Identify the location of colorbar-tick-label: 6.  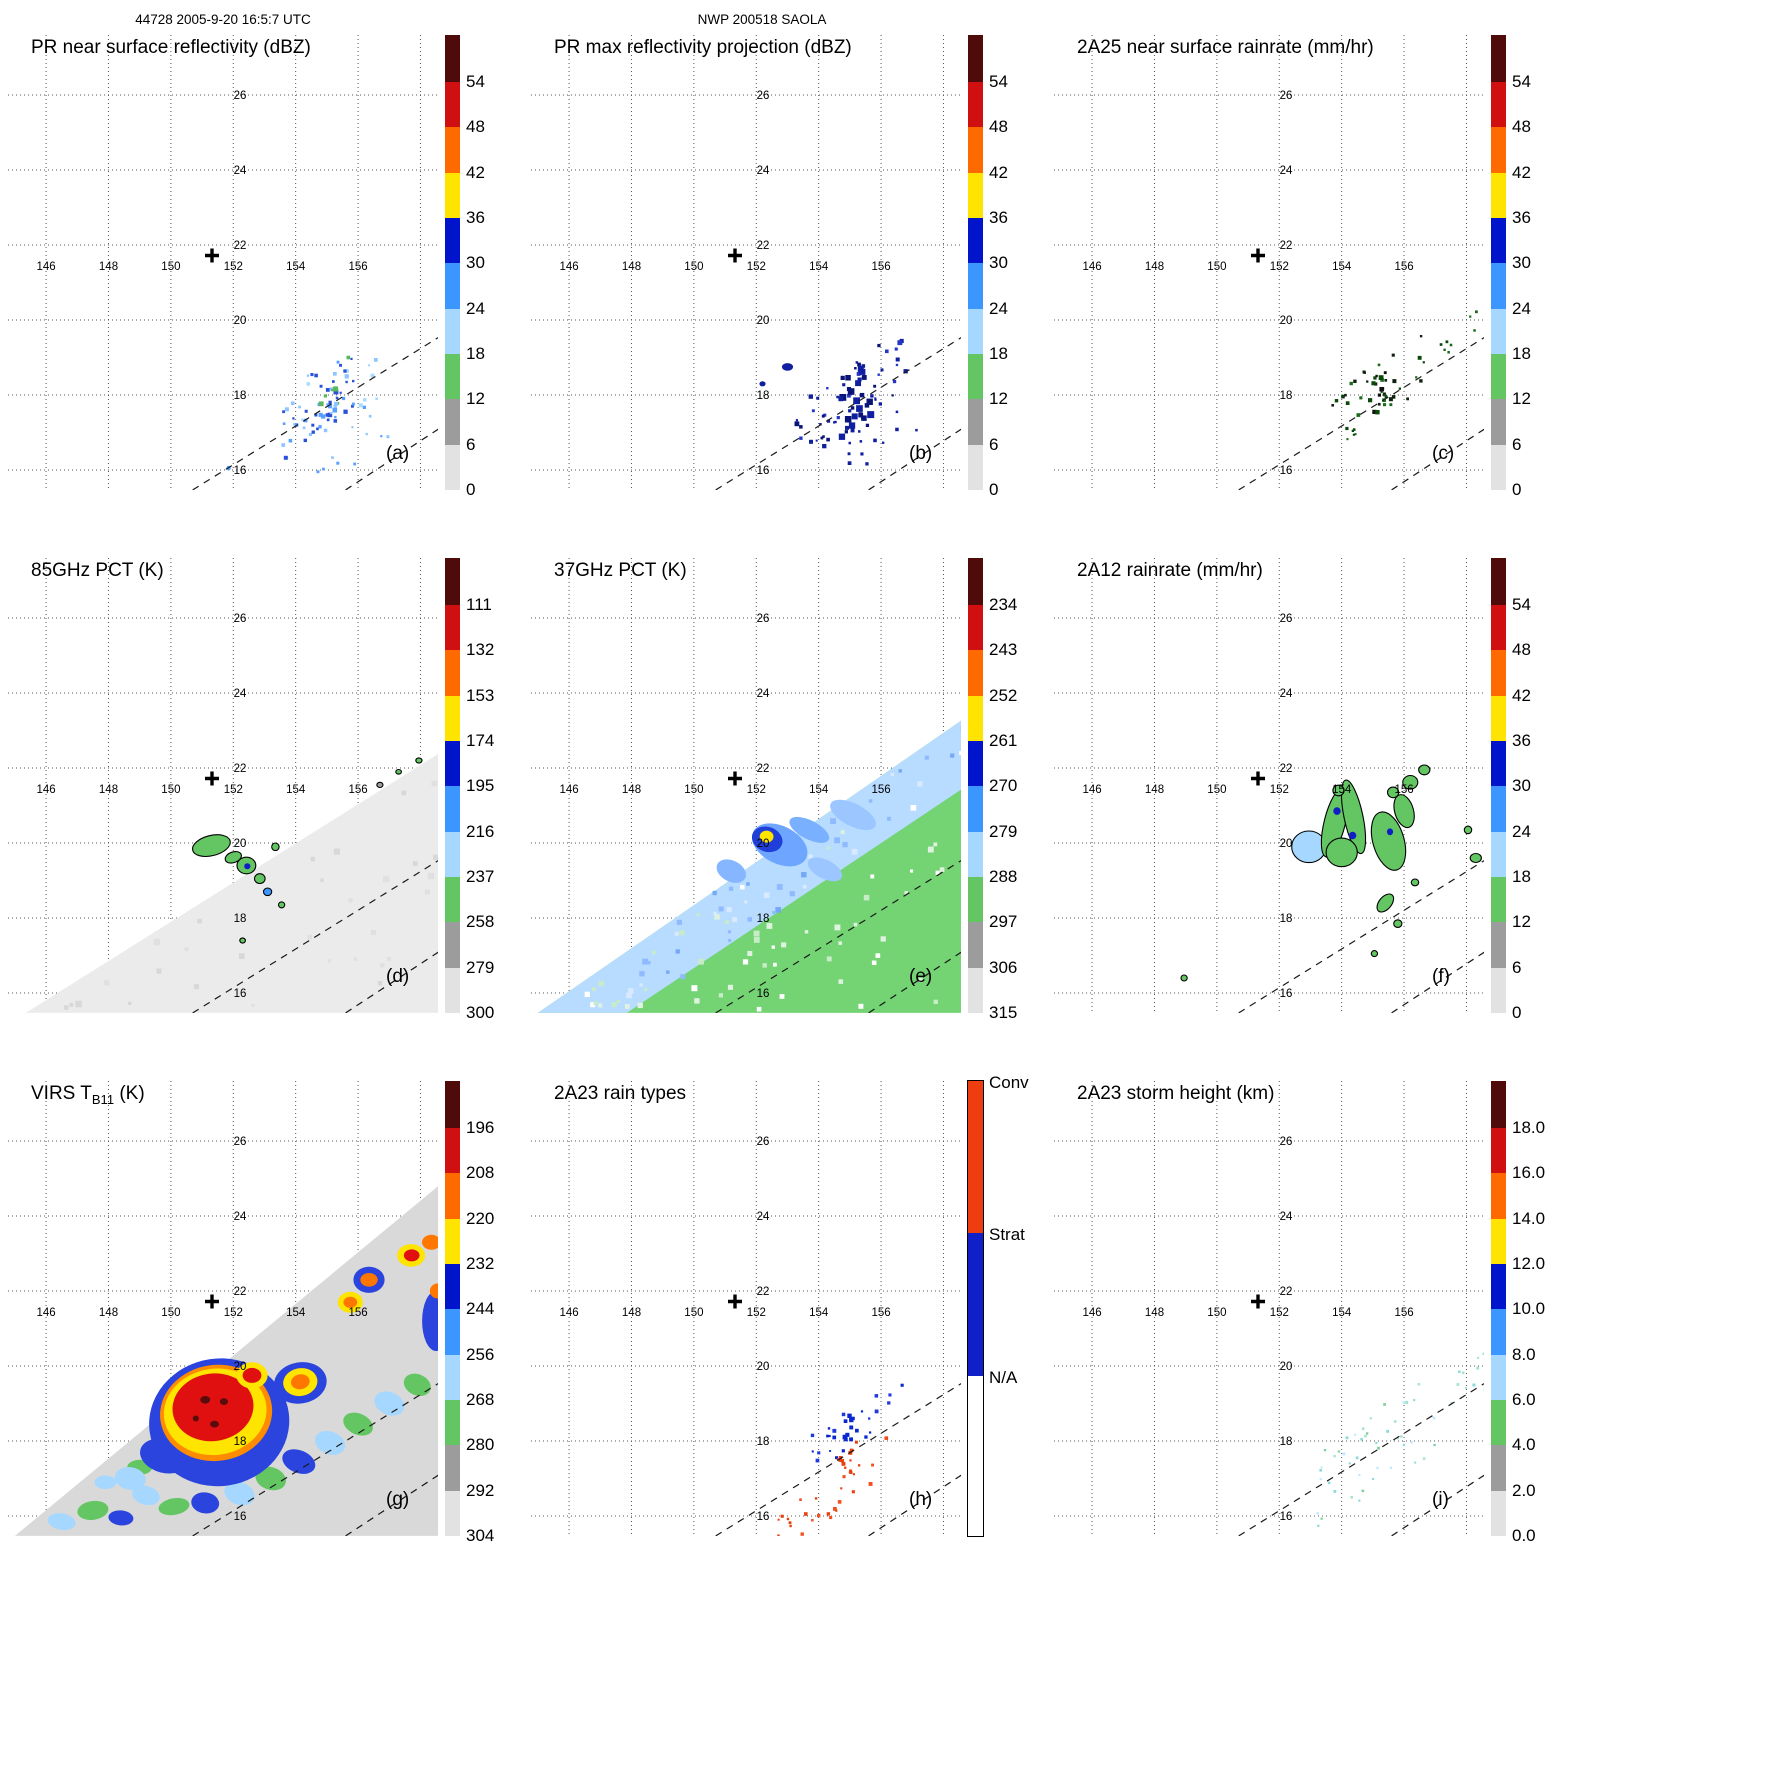
(994, 444).